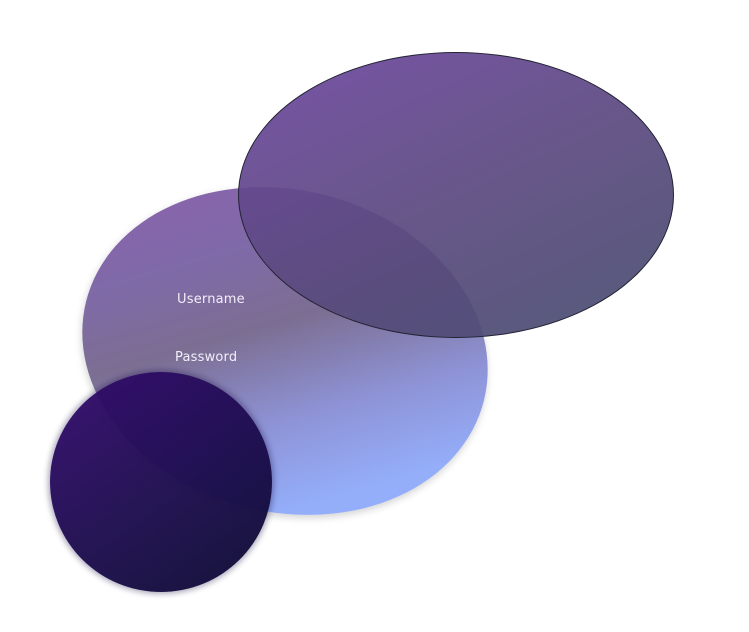 The image size is (749, 632). Describe the element at coordinates (206, 357) in the screenshot. I see `password-field: Password` at that location.